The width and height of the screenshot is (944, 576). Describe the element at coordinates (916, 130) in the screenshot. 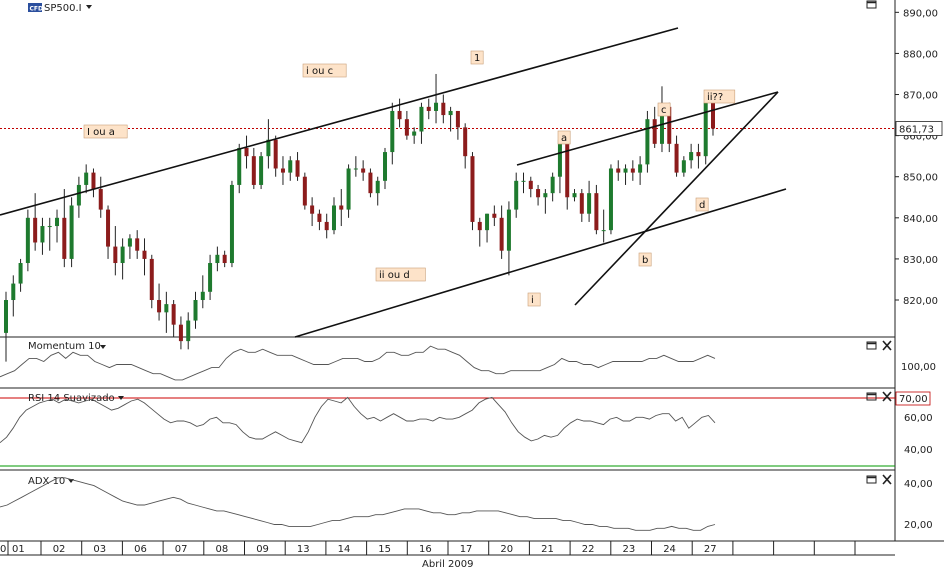

I see `current-price-label: 861,73` at that location.